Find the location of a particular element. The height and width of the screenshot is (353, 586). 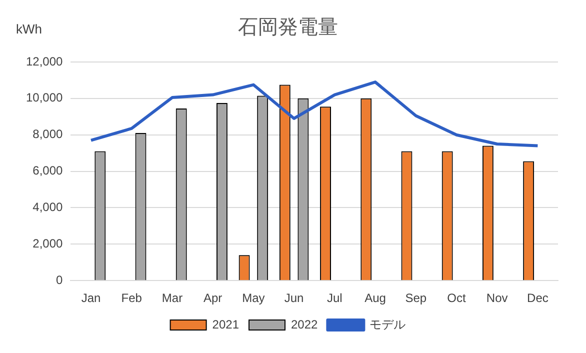

y-tick-label: 6,000 is located at coordinates (48, 171).